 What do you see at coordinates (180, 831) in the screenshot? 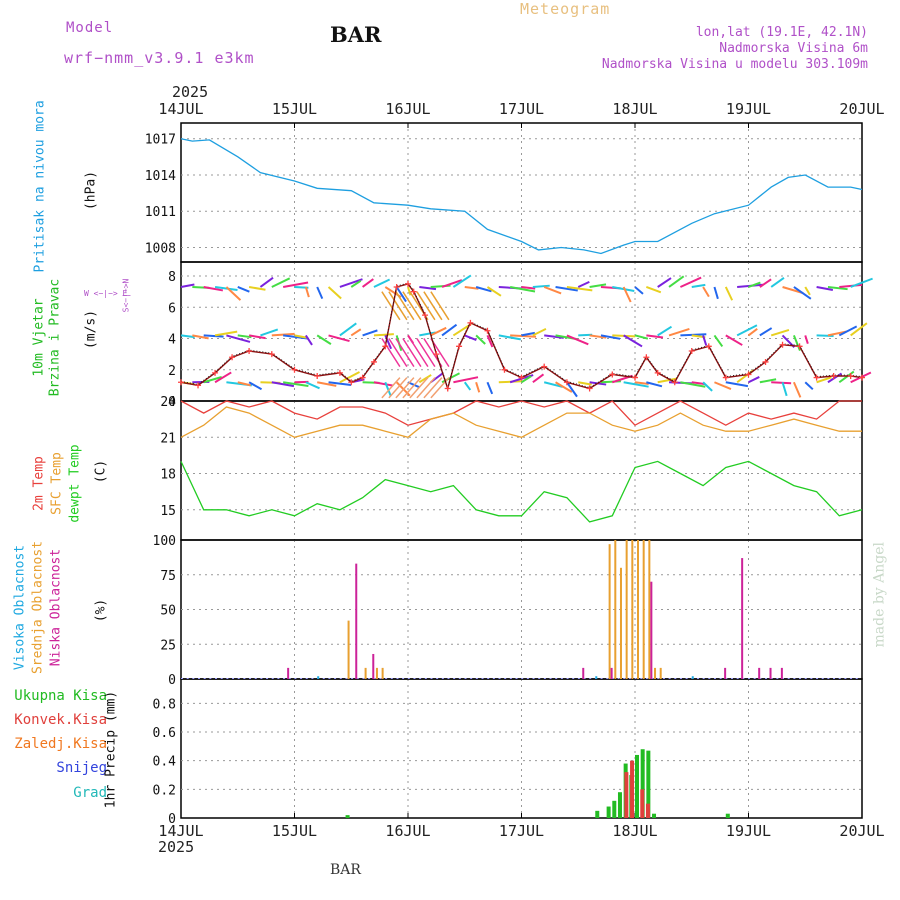
I see `x-tick-bottom: 14JUL` at bounding box center [180, 831].